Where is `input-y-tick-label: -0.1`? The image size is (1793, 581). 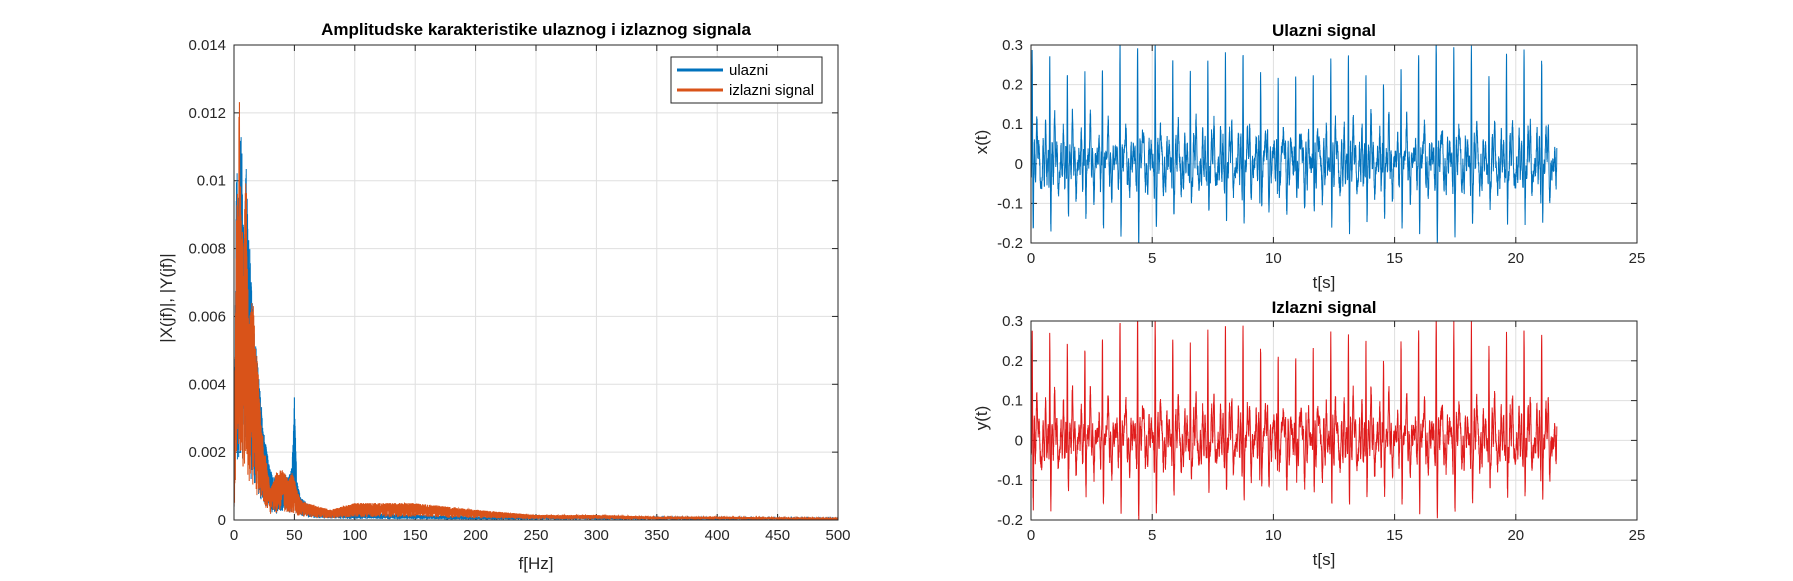
input-y-tick-label: -0.1 is located at coordinates (1010, 203).